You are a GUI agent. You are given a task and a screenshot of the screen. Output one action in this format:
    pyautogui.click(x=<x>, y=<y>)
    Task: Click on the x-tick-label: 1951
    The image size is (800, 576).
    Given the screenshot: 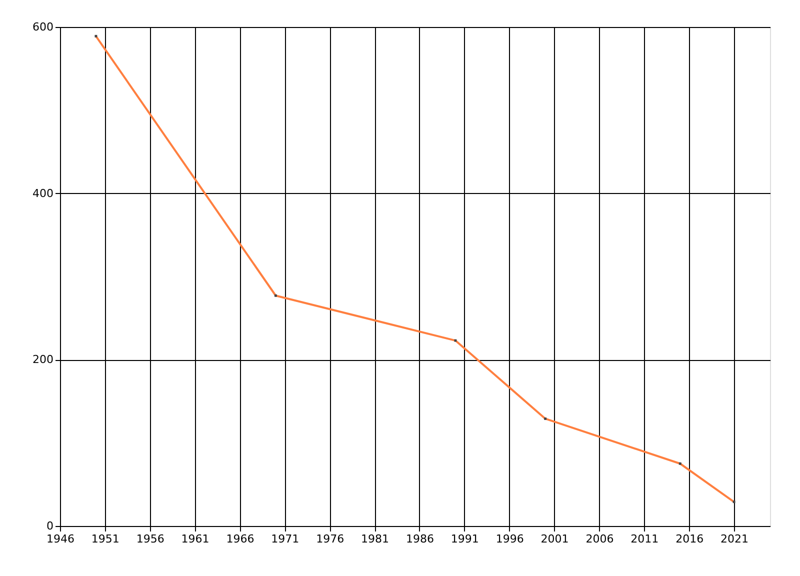 What is the action you would take?
    pyautogui.click(x=105, y=539)
    